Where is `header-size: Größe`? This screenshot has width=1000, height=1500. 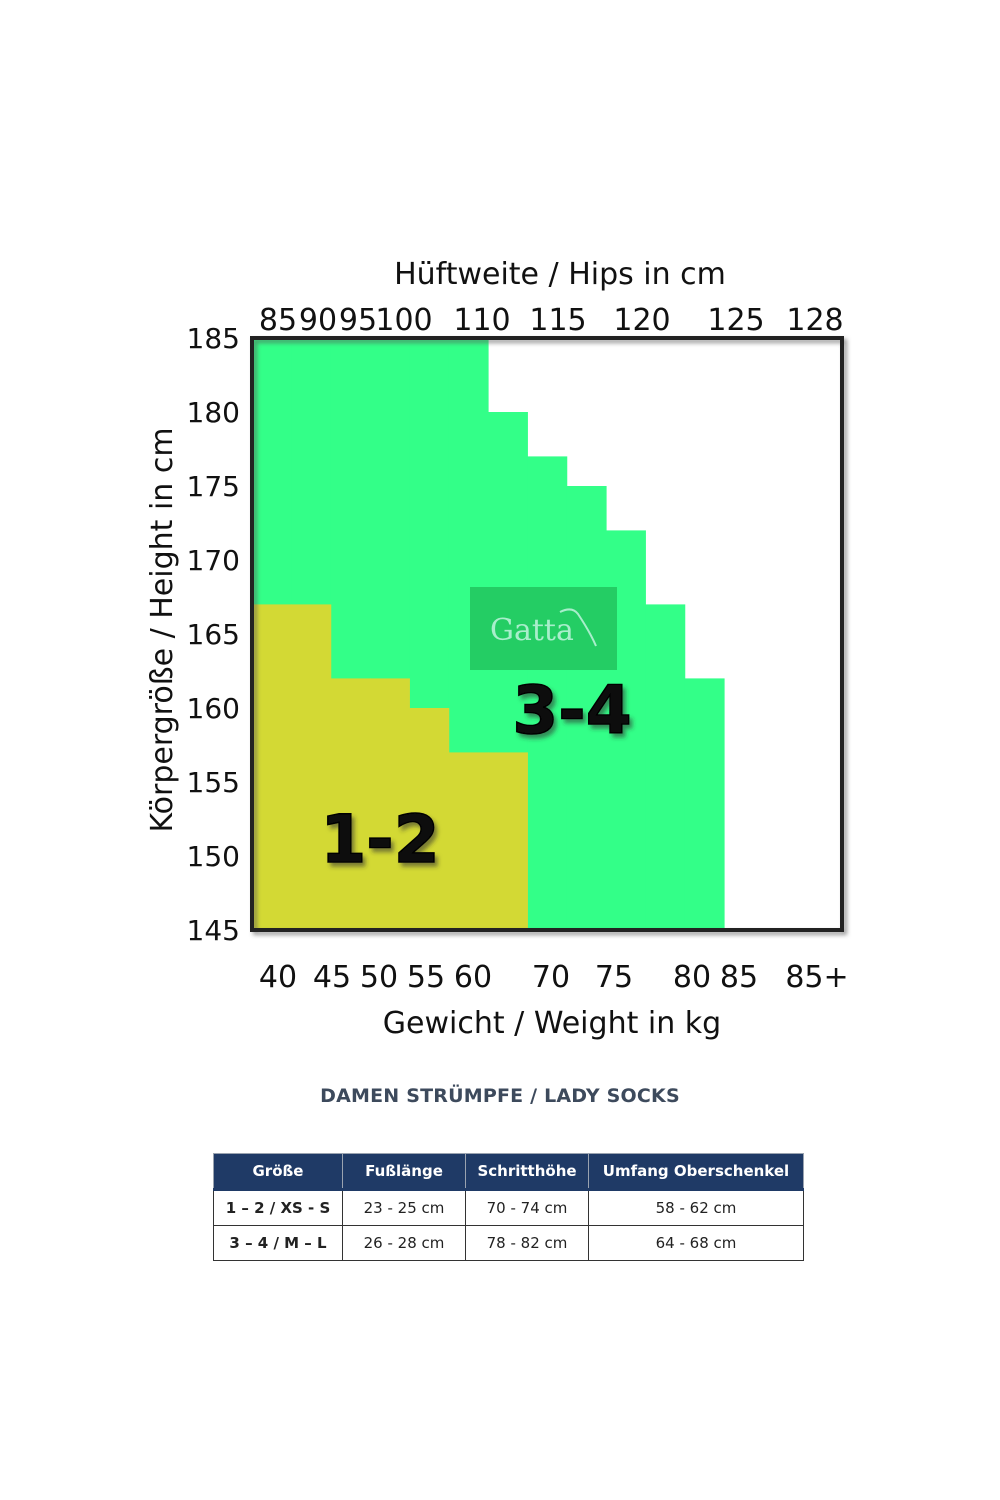 header-size: Größe is located at coordinates (278, 1172).